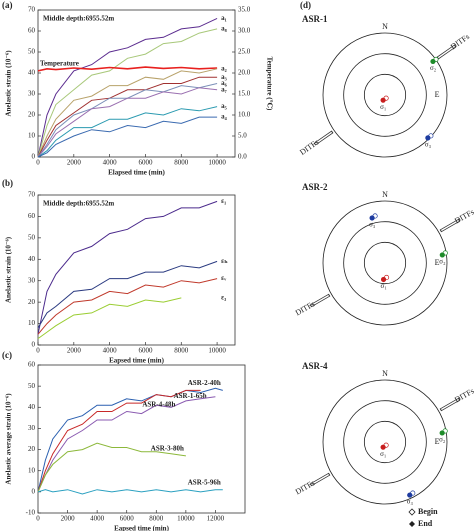 This screenshot has width=474, height=531. I want to click on y2-axis-title: Temperature (℃), so click(269, 84).